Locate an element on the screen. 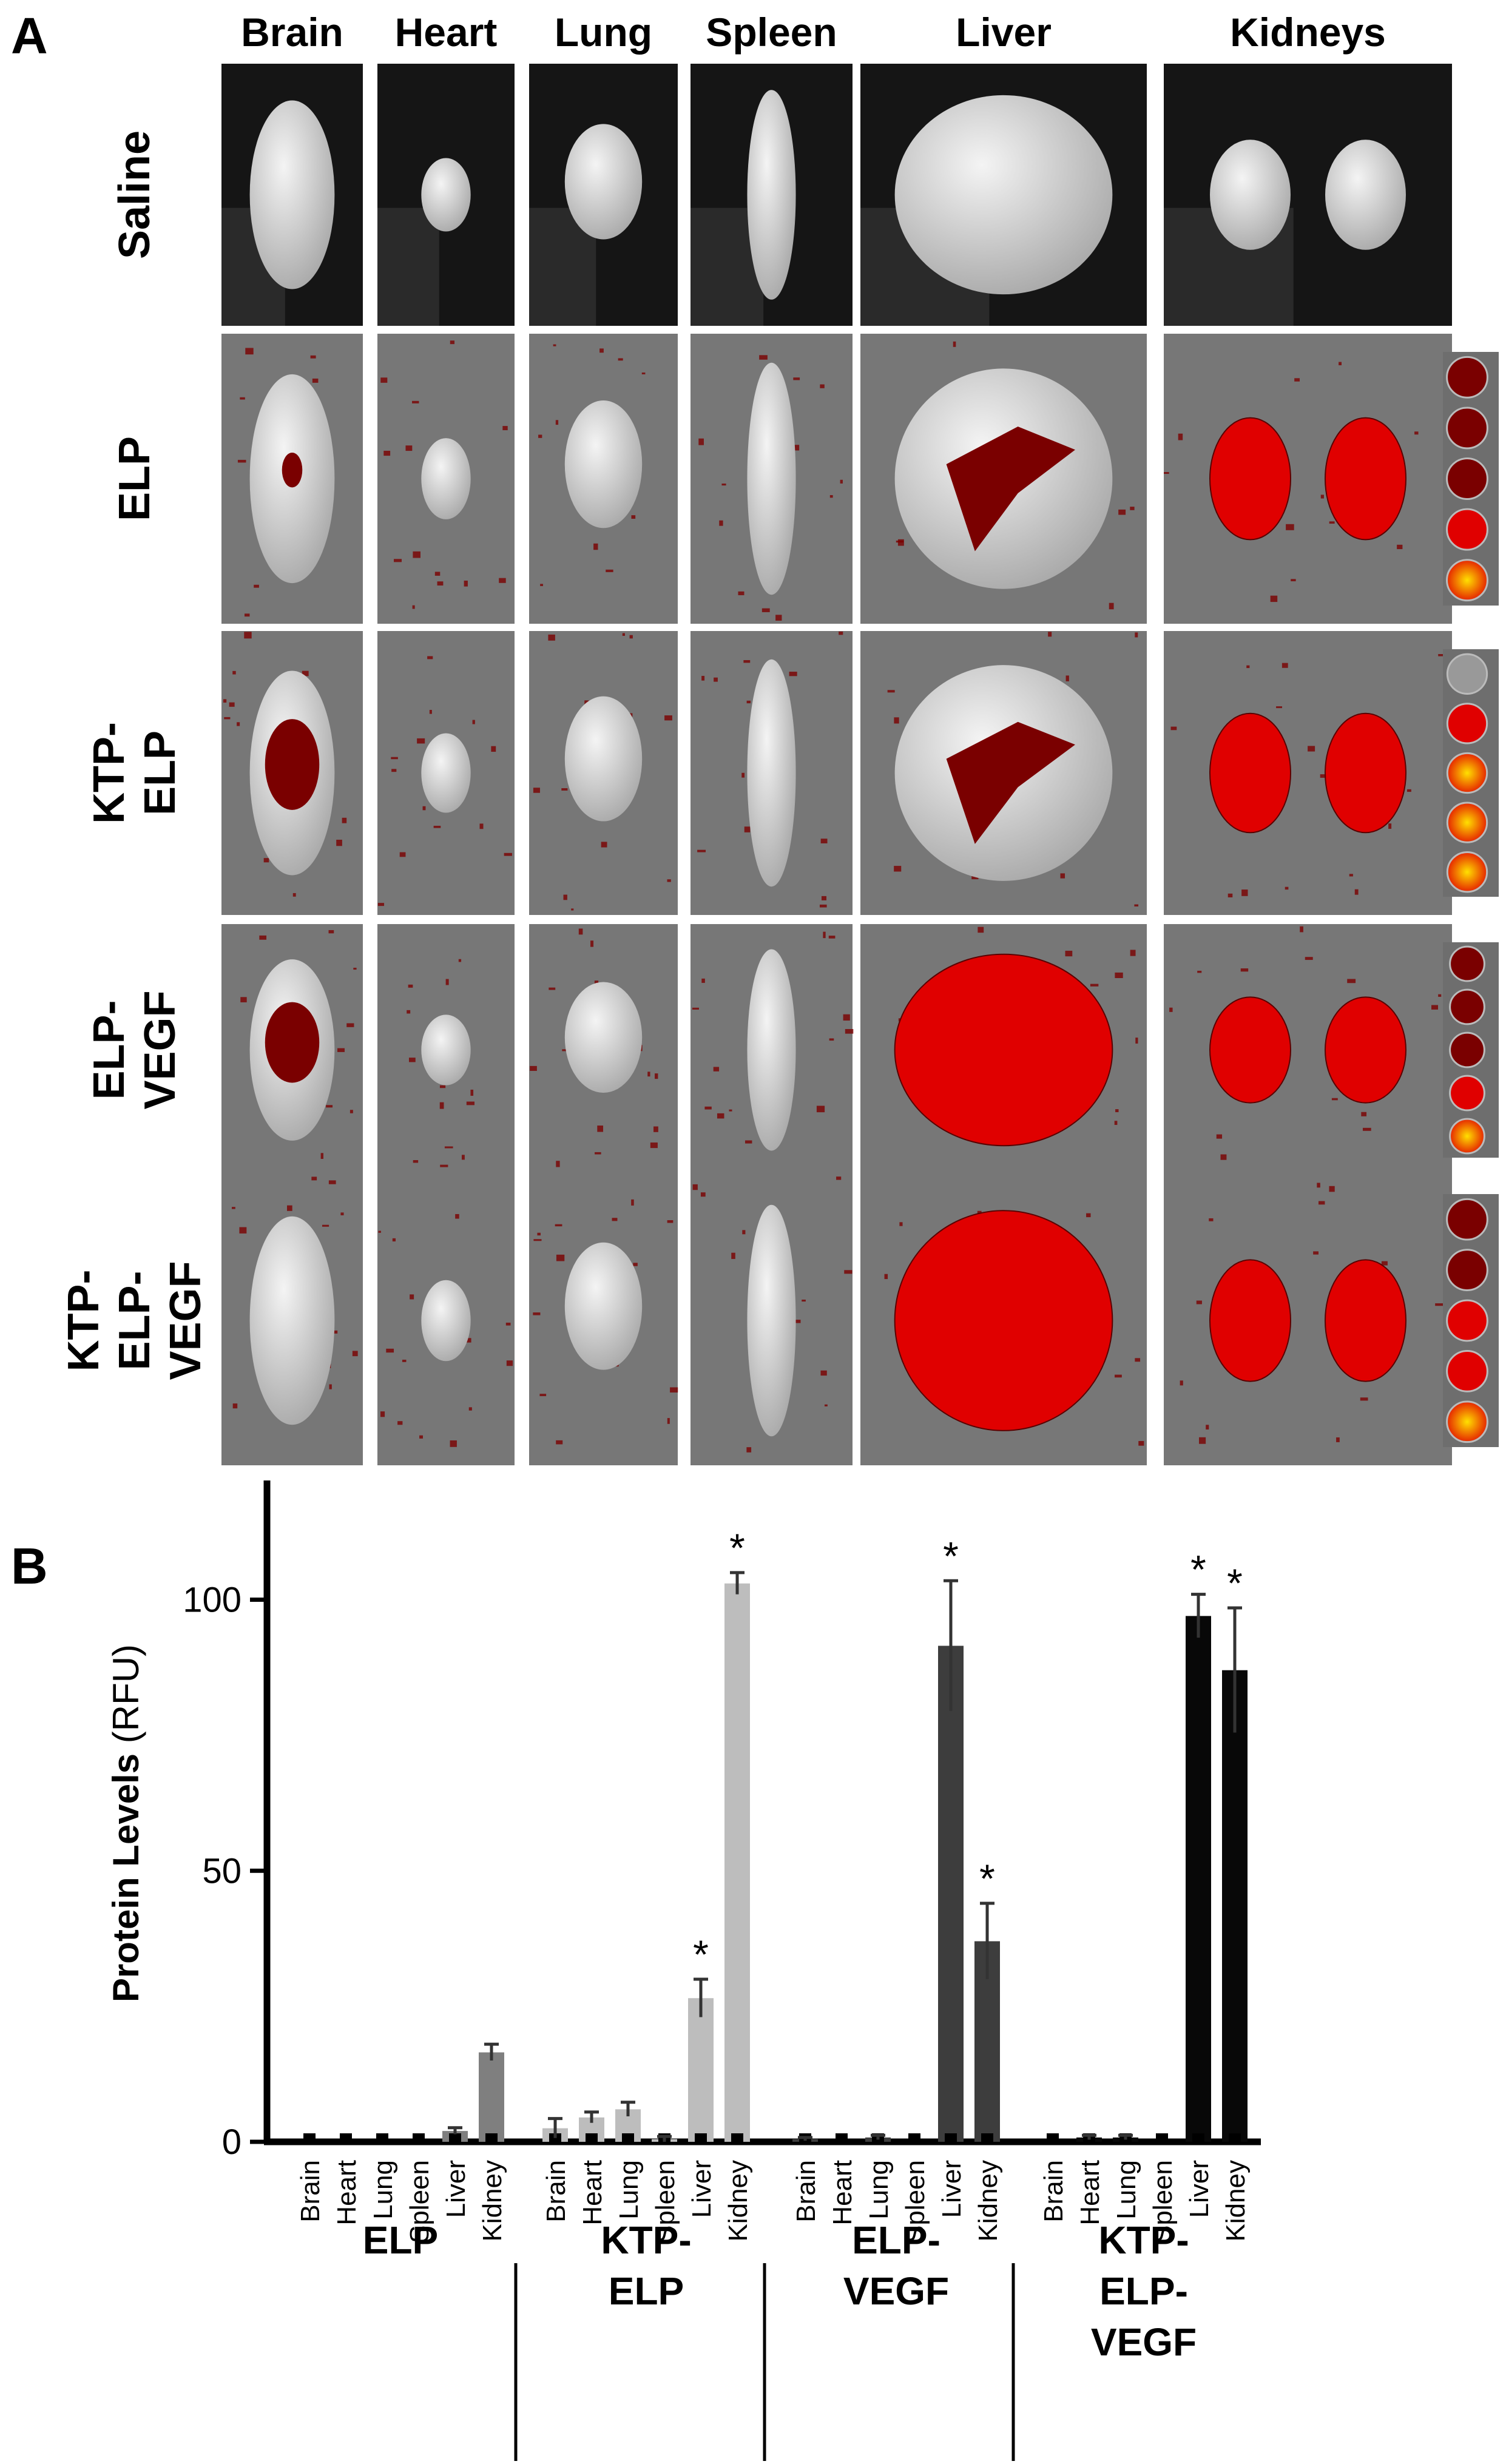 This screenshot has width=1506, height=2464. bar is located at coordinates (737, 1862).